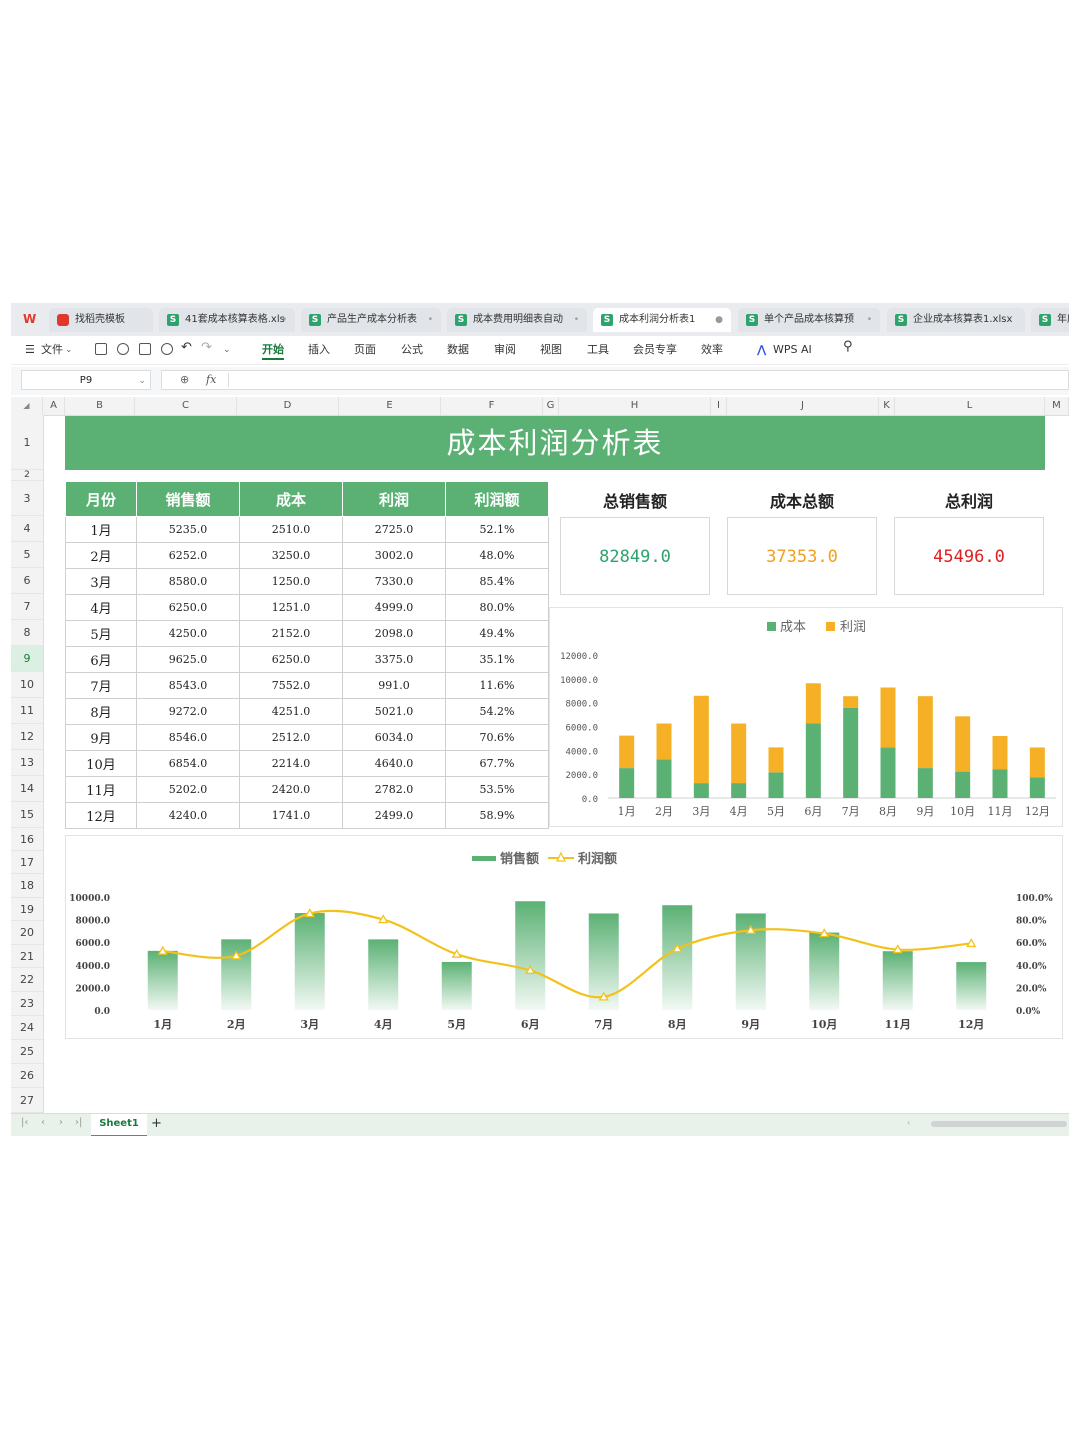 The width and height of the screenshot is (1080, 1440). I want to click on table-cell: 8580.0, so click(188, 581).